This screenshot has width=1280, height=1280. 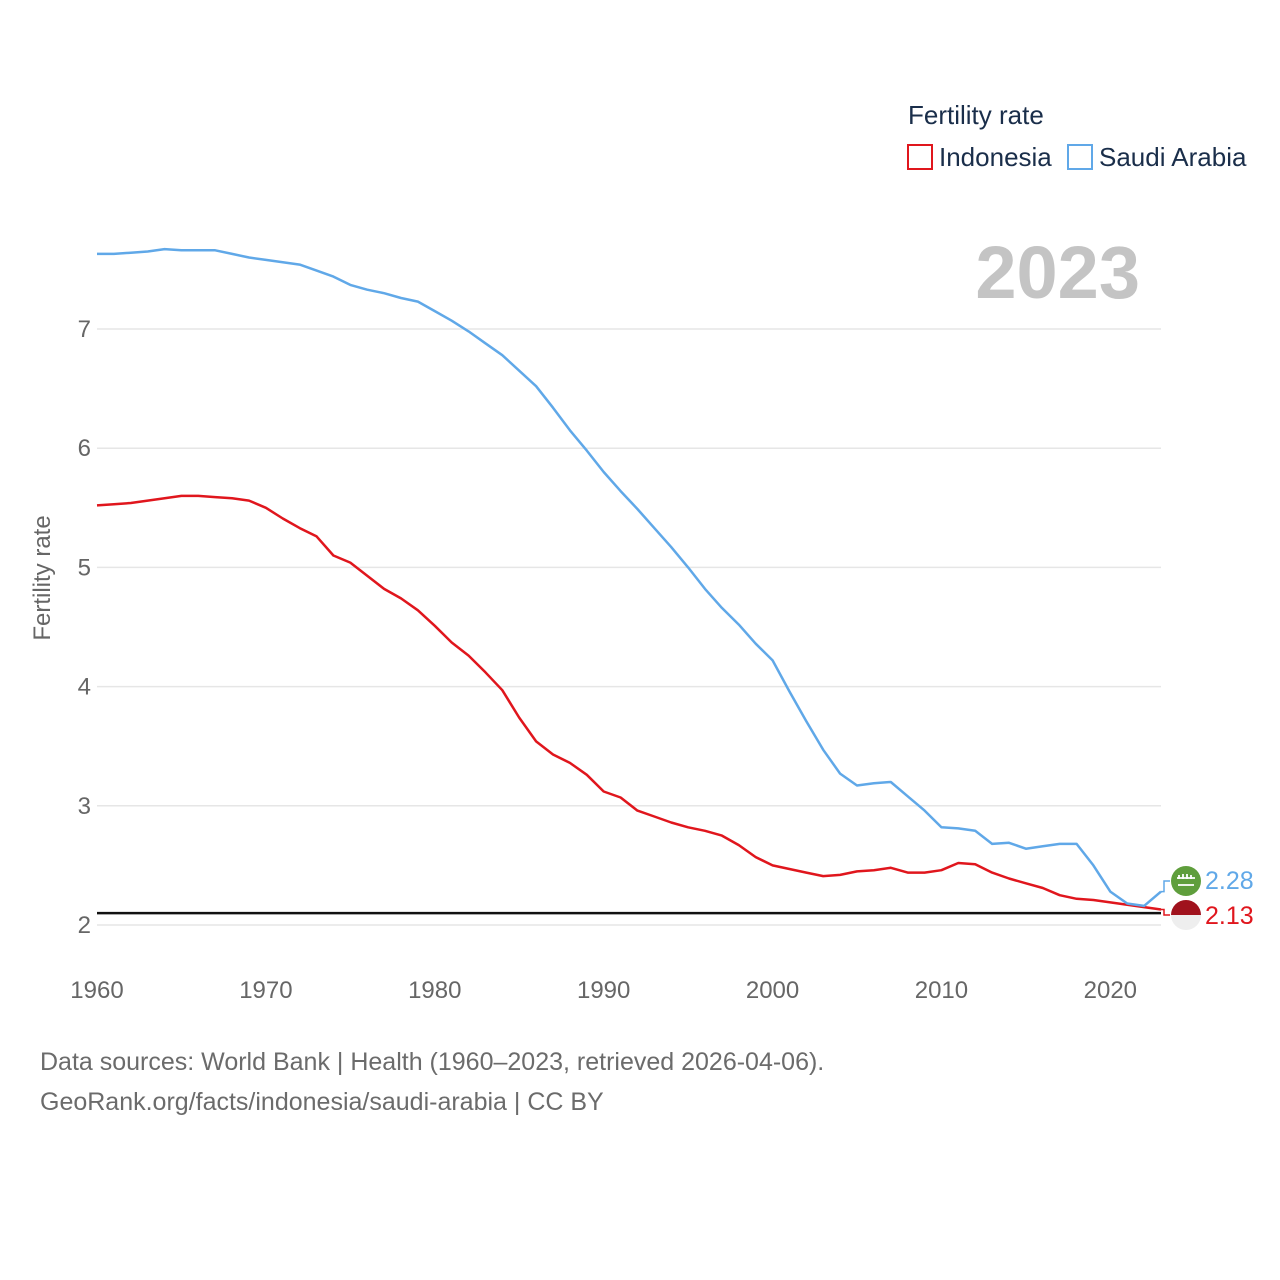 What do you see at coordinates (1110, 990) in the screenshot?
I see `x-tick-label: 2020` at bounding box center [1110, 990].